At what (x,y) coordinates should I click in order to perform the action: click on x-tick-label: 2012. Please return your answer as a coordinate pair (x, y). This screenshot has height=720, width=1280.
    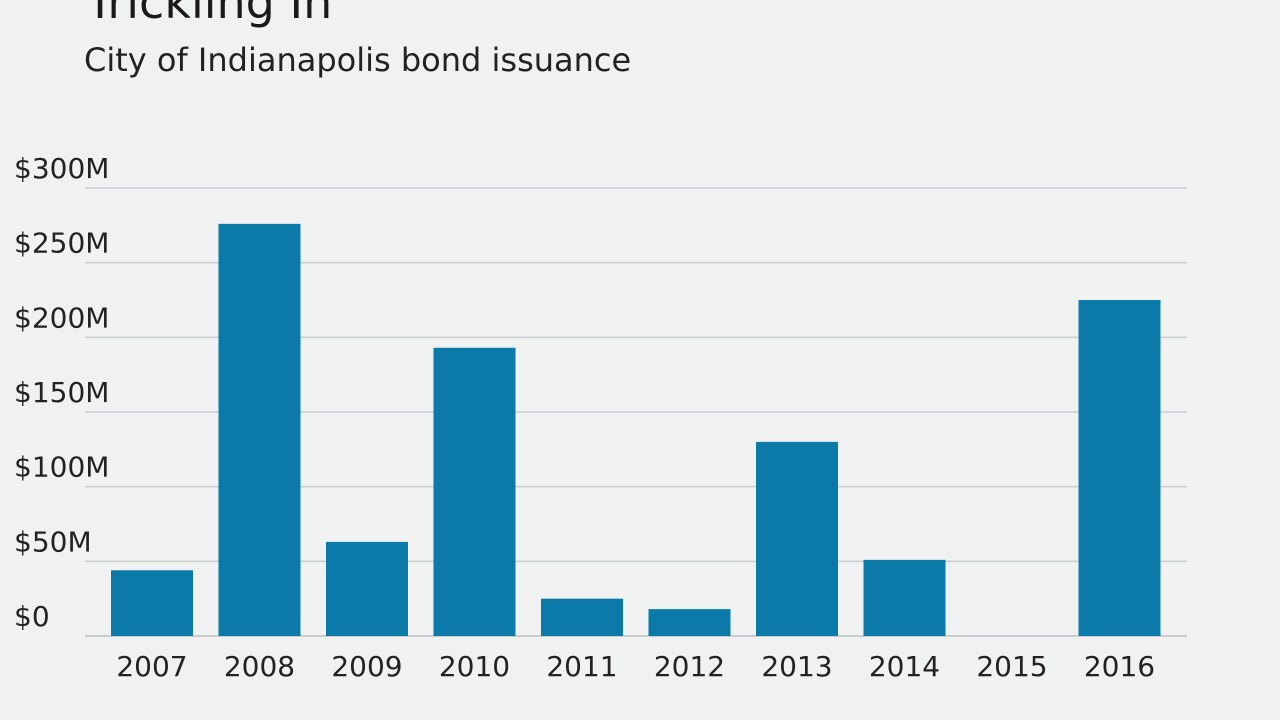
    Looking at the image, I should click on (689, 666).